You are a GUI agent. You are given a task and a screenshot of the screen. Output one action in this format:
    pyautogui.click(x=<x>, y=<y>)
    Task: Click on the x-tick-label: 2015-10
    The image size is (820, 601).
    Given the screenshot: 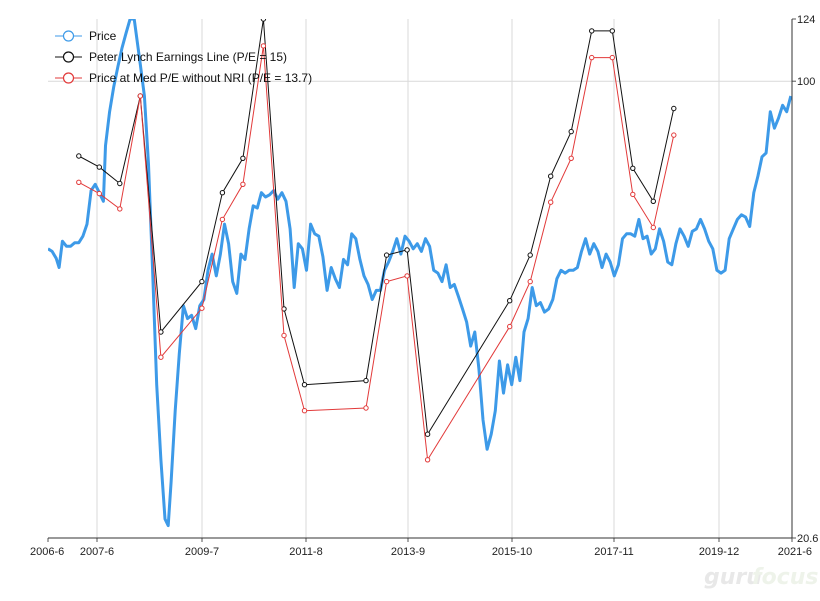 What is the action you would take?
    pyautogui.click(x=512, y=552)
    